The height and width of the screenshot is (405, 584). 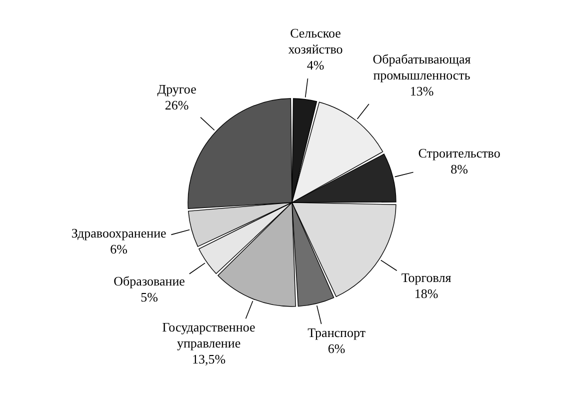 I want to click on slice-label: Торговля, so click(x=426, y=278).